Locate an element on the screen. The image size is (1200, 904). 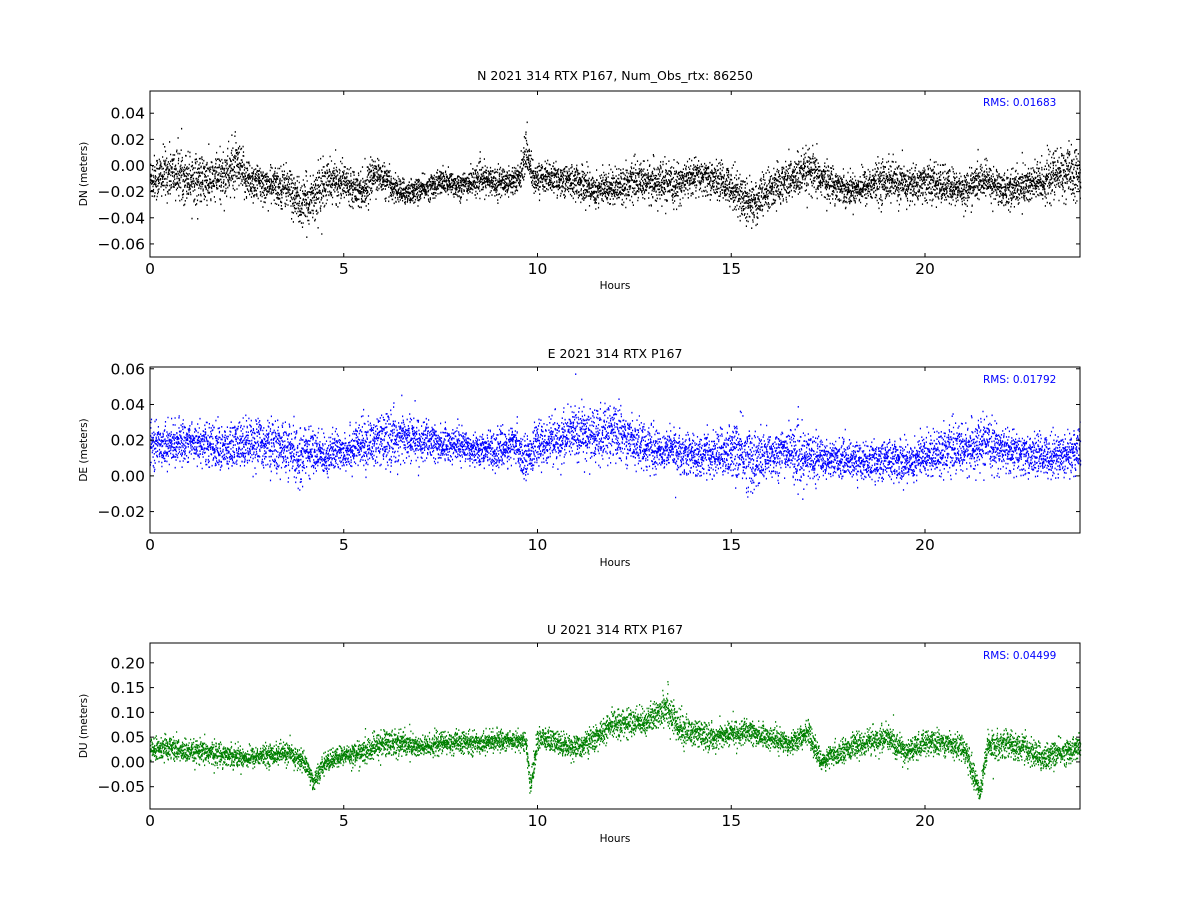
panel-up-xtick-label: 5 is located at coordinates (344, 821).